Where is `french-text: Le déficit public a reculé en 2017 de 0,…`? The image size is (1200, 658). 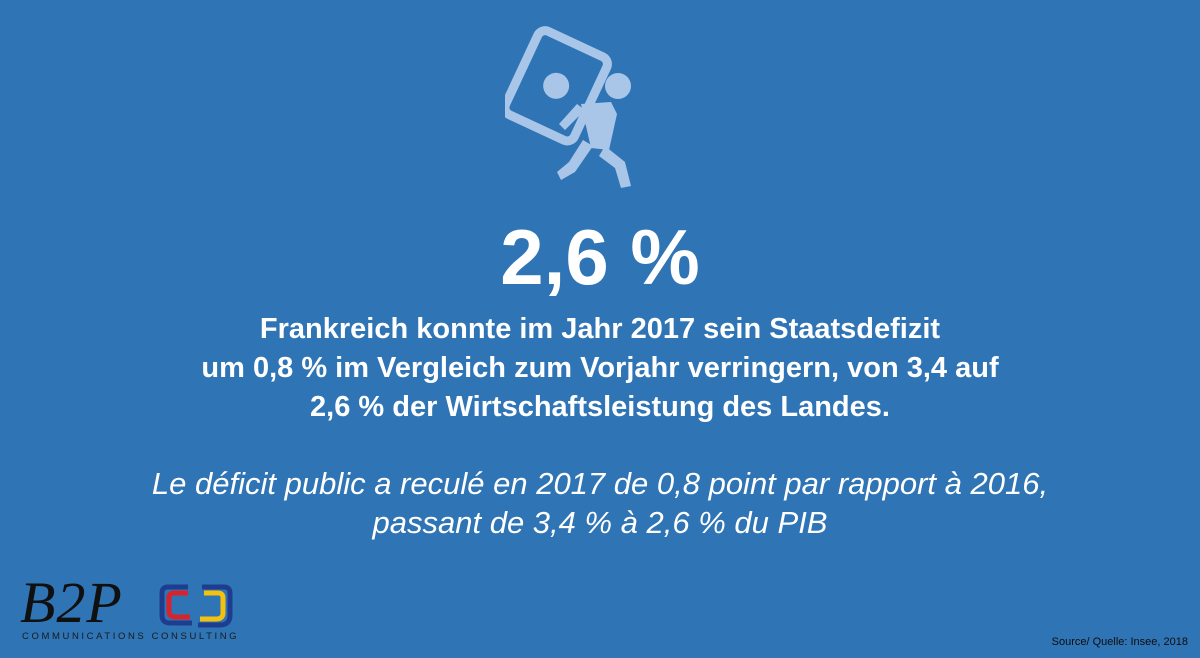 french-text: Le déficit public a reculé en 2017 de 0,… is located at coordinates (600, 503).